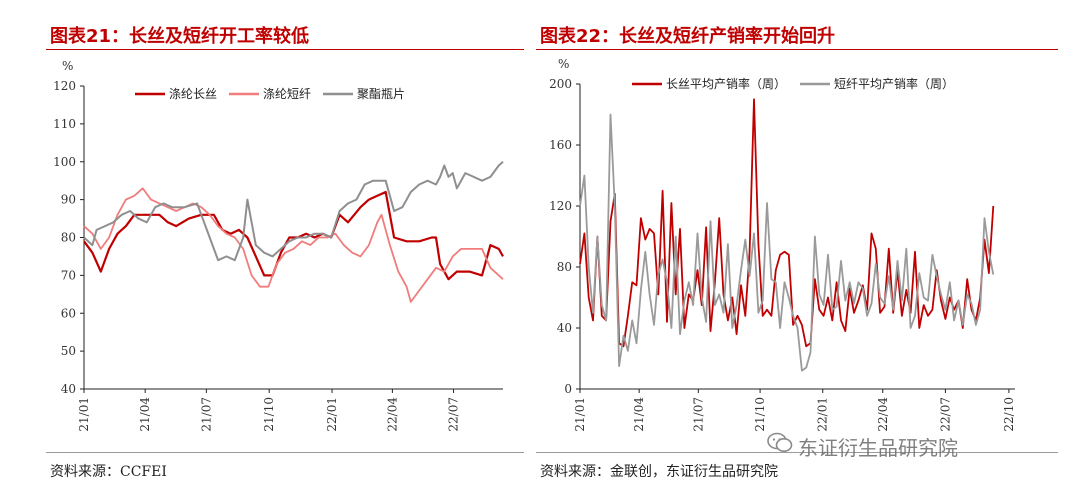 The height and width of the screenshot is (497, 1080). What do you see at coordinates (108, 472) in the screenshot?
I see `left-source-note: 资料来源：CCFEI` at bounding box center [108, 472].